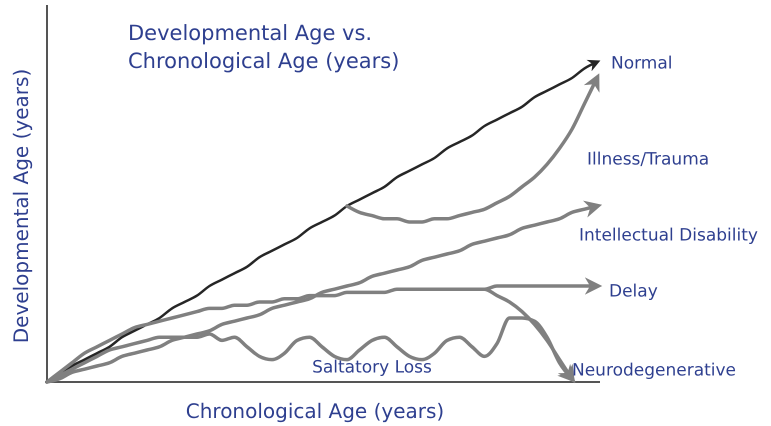 The image size is (771, 426). I want to click on y-axis-title: Developmental Age (years), so click(21, 206).